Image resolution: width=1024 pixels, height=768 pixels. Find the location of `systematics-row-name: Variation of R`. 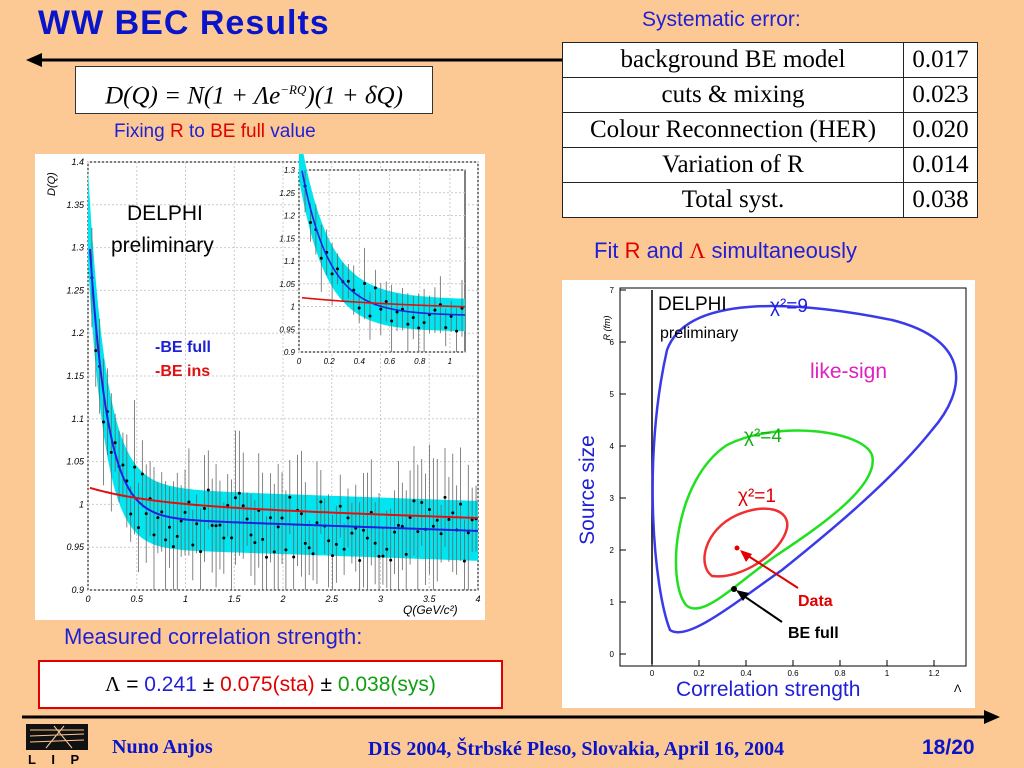

systematics-row-name: Variation of R is located at coordinates (733, 165).